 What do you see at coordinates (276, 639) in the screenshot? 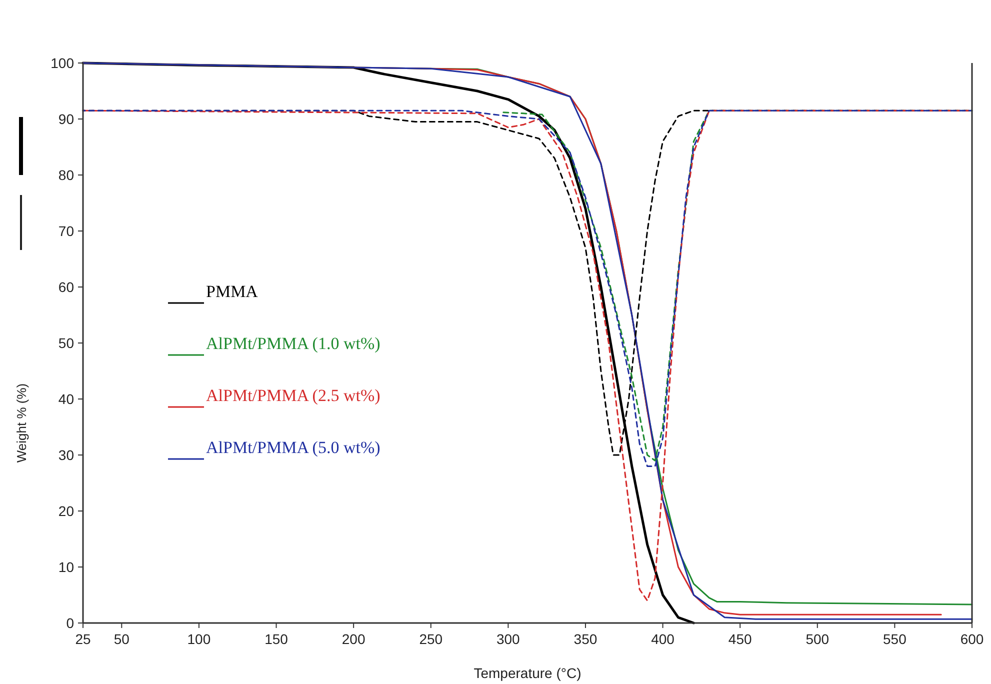
I see `x-tick-label: 150` at bounding box center [276, 639].